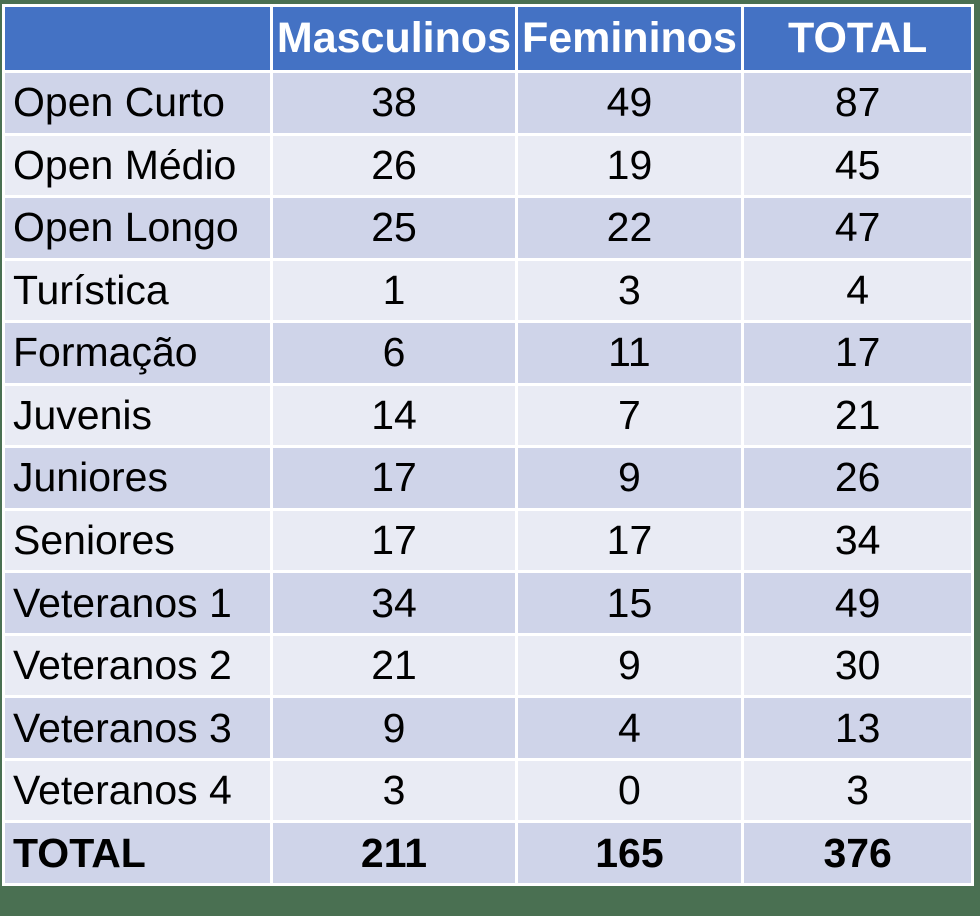  I want to click on value-cell: 30, so click(857, 665).